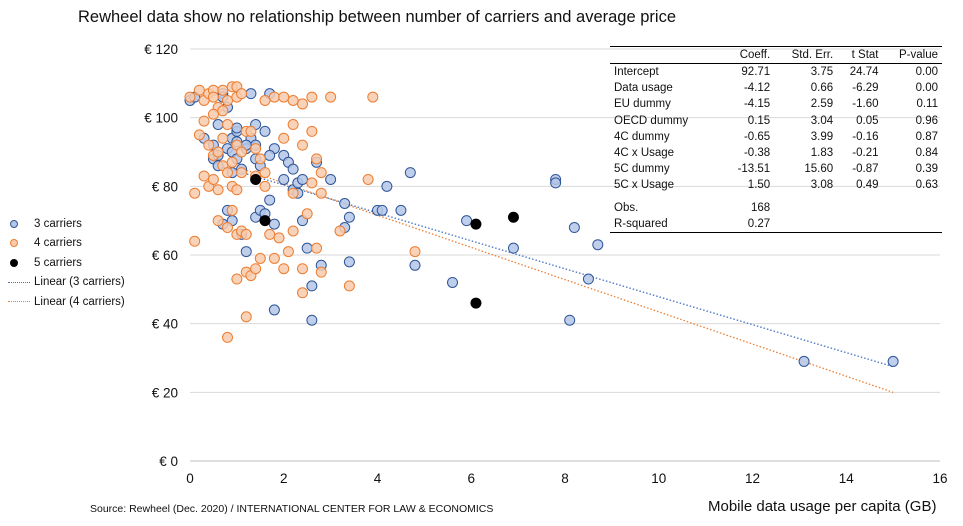 Image resolution: width=963 pixels, height=526 pixels. Describe the element at coordinates (822, 120) in the screenshot. I see `table-cell: 3.04` at that location.